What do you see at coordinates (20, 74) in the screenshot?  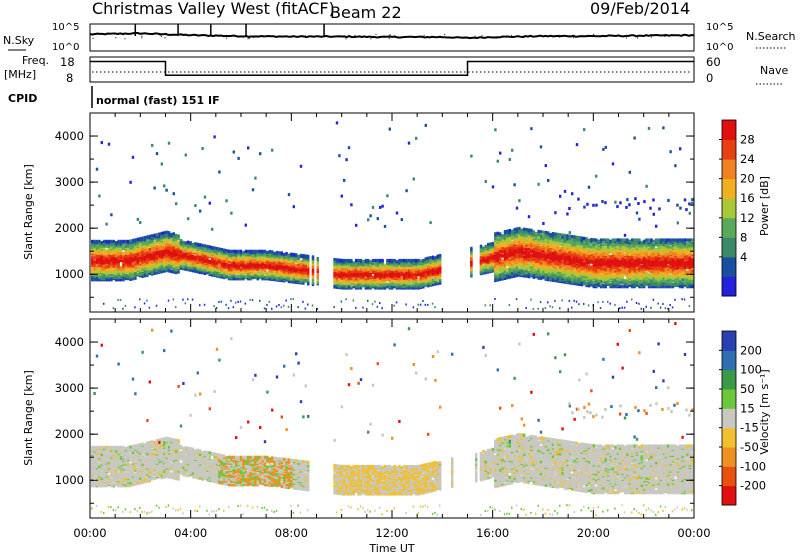 I see `freq-unit: [MHz]` at bounding box center [20, 74].